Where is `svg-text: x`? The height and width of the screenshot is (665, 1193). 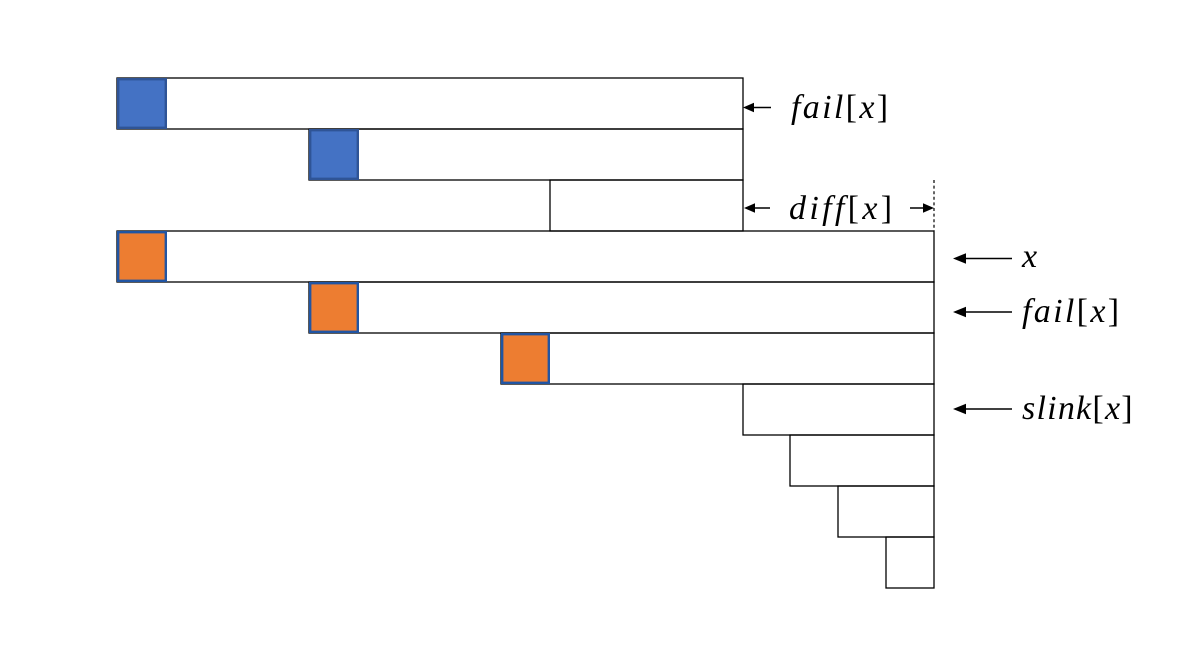 svg-text: x is located at coordinates (1029, 256).